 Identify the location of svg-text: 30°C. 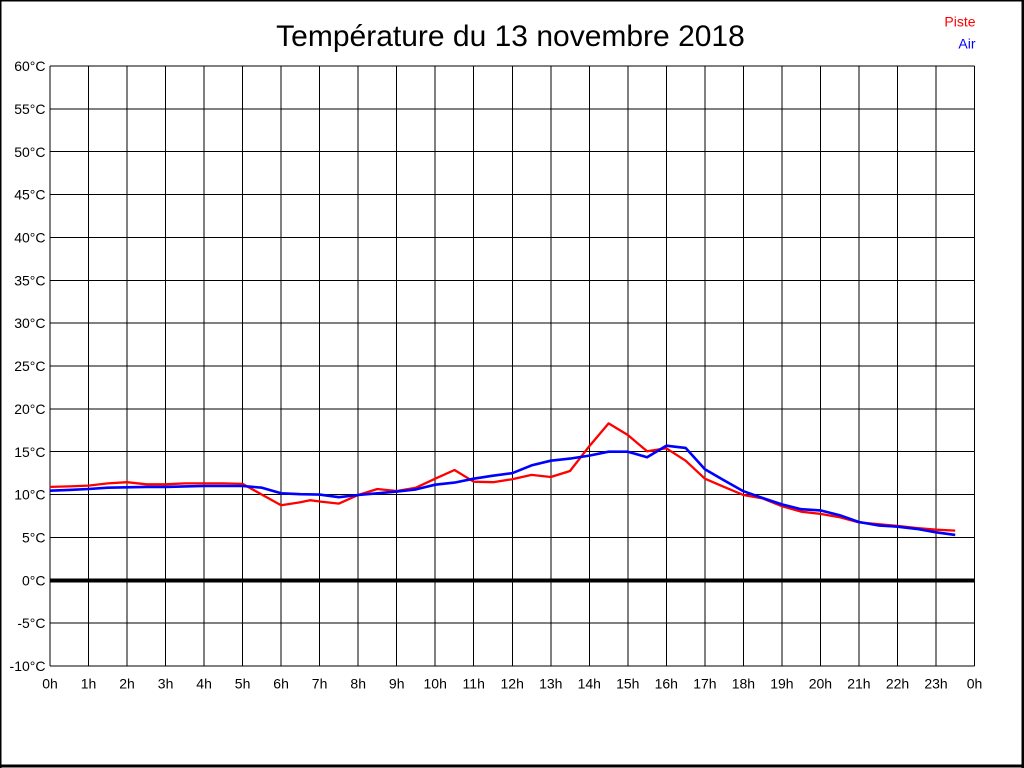
(29, 323).